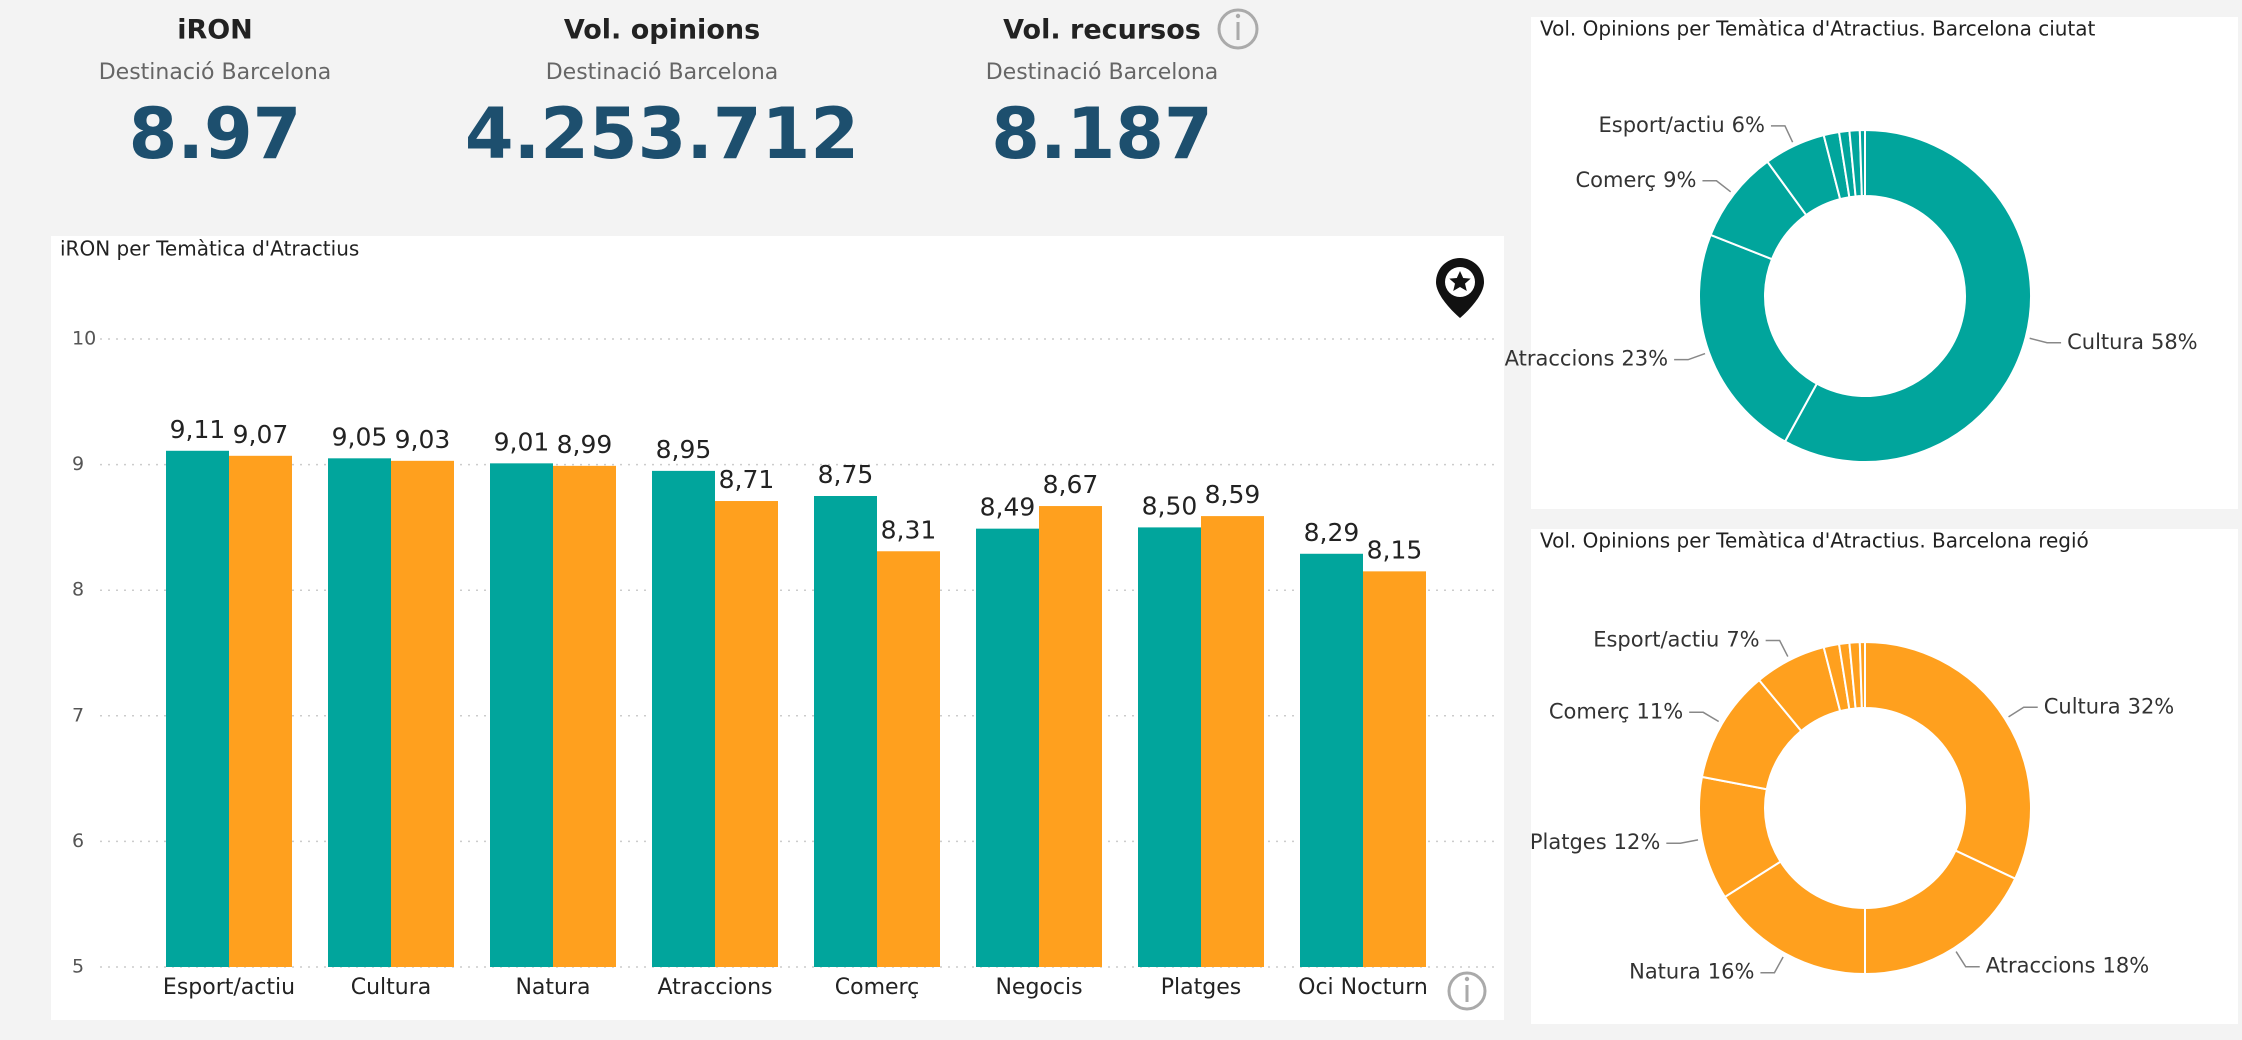 This screenshot has width=2242, height=1040. Describe the element at coordinates (229, 987) in the screenshot. I see `x-tick-label: Esport/actiu` at that location.